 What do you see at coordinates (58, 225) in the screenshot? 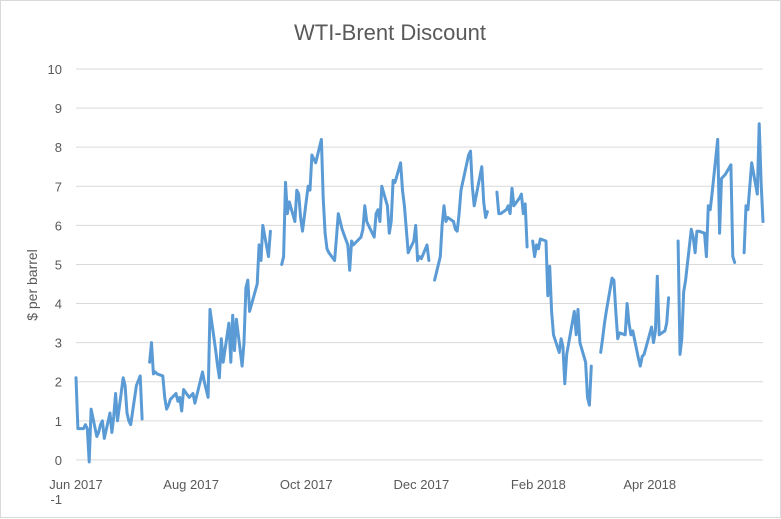
I see `y-tick-label: 6` at bounding box center [58, 225].